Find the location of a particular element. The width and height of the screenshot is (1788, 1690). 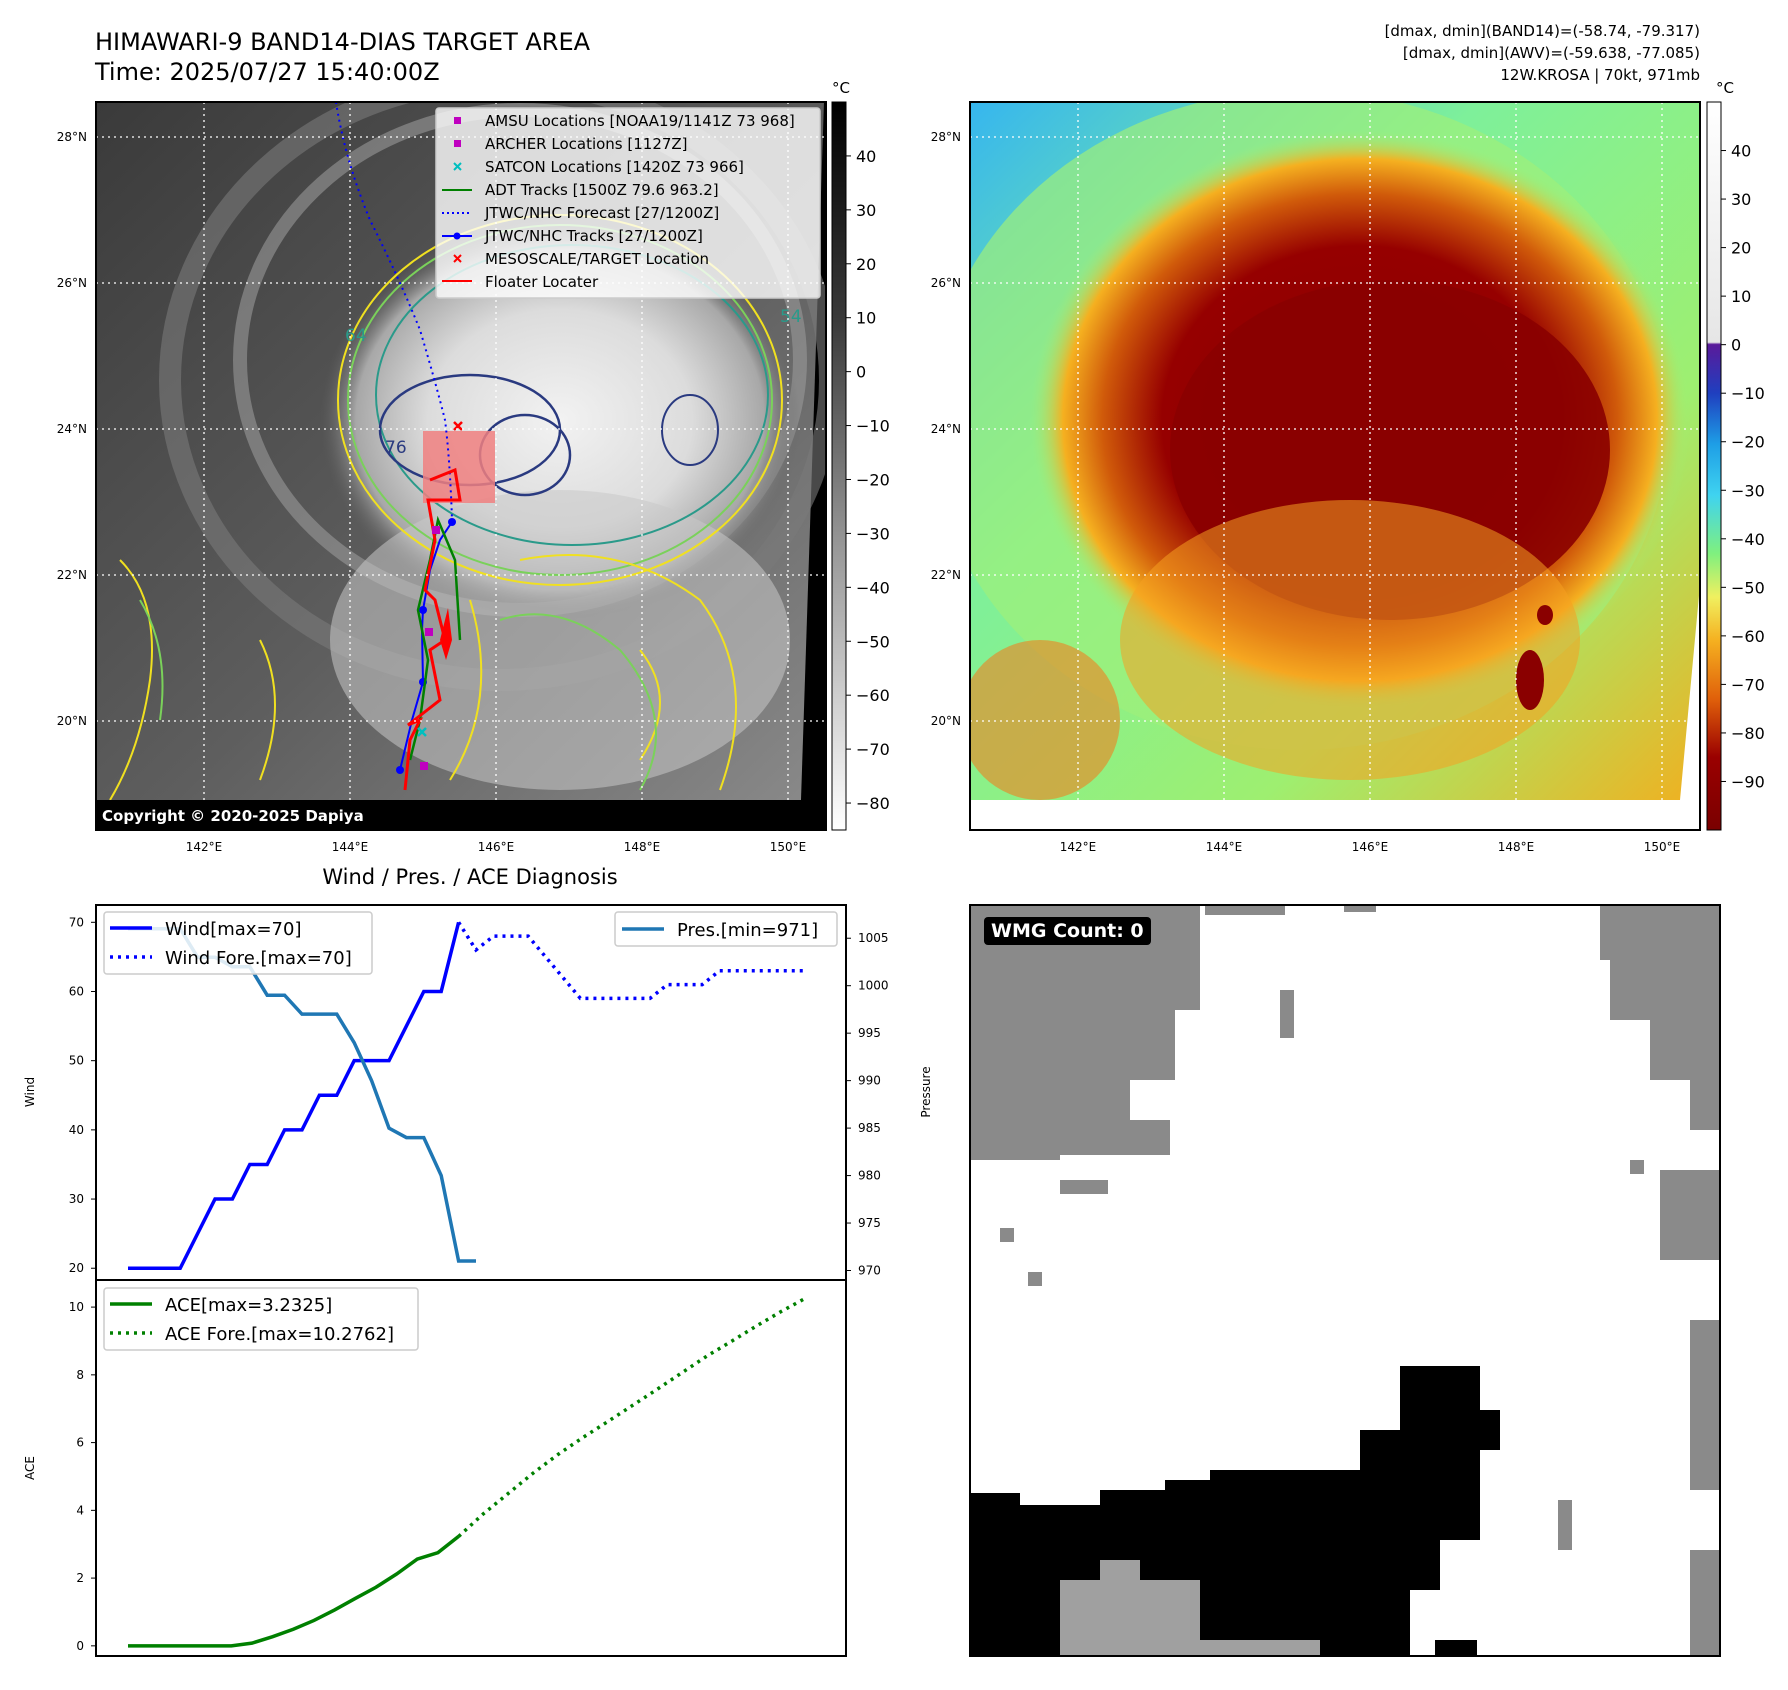

ace-forecast-line is located at coordinates (632, 1417).